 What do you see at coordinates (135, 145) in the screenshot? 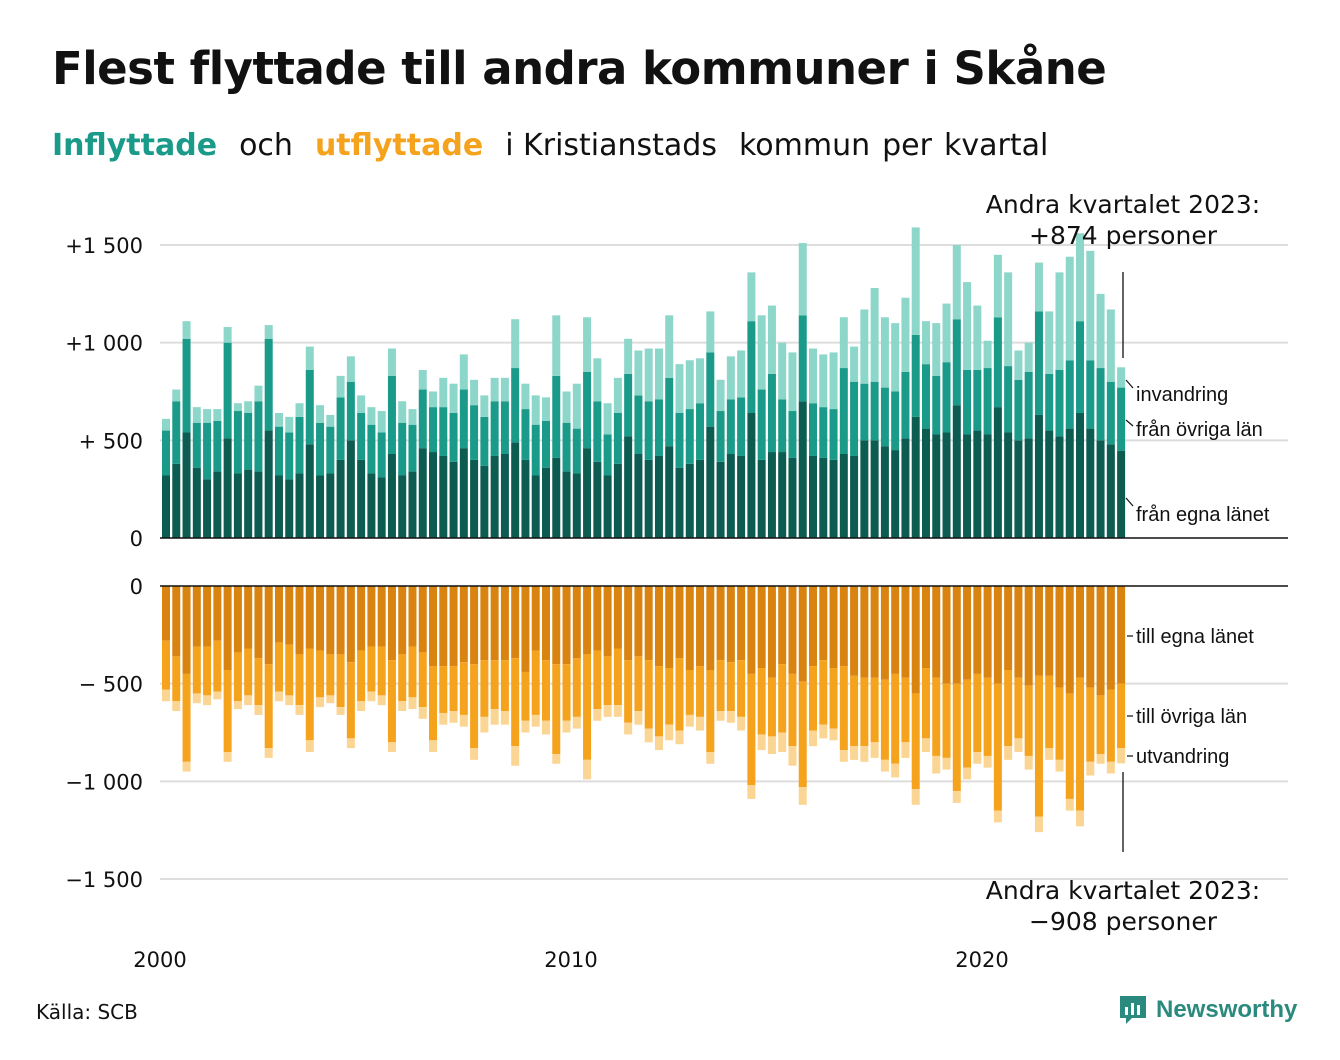
I see `subtitle-inflyttade: Inflyttade` at bounding box center [135, 145].